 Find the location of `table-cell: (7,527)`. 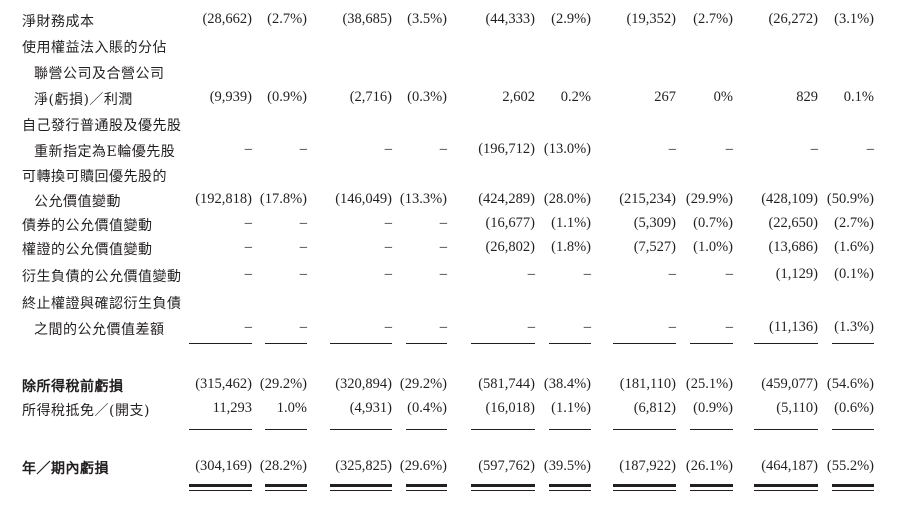

table-cell: (7,527) is located at coordinates (654, 247).